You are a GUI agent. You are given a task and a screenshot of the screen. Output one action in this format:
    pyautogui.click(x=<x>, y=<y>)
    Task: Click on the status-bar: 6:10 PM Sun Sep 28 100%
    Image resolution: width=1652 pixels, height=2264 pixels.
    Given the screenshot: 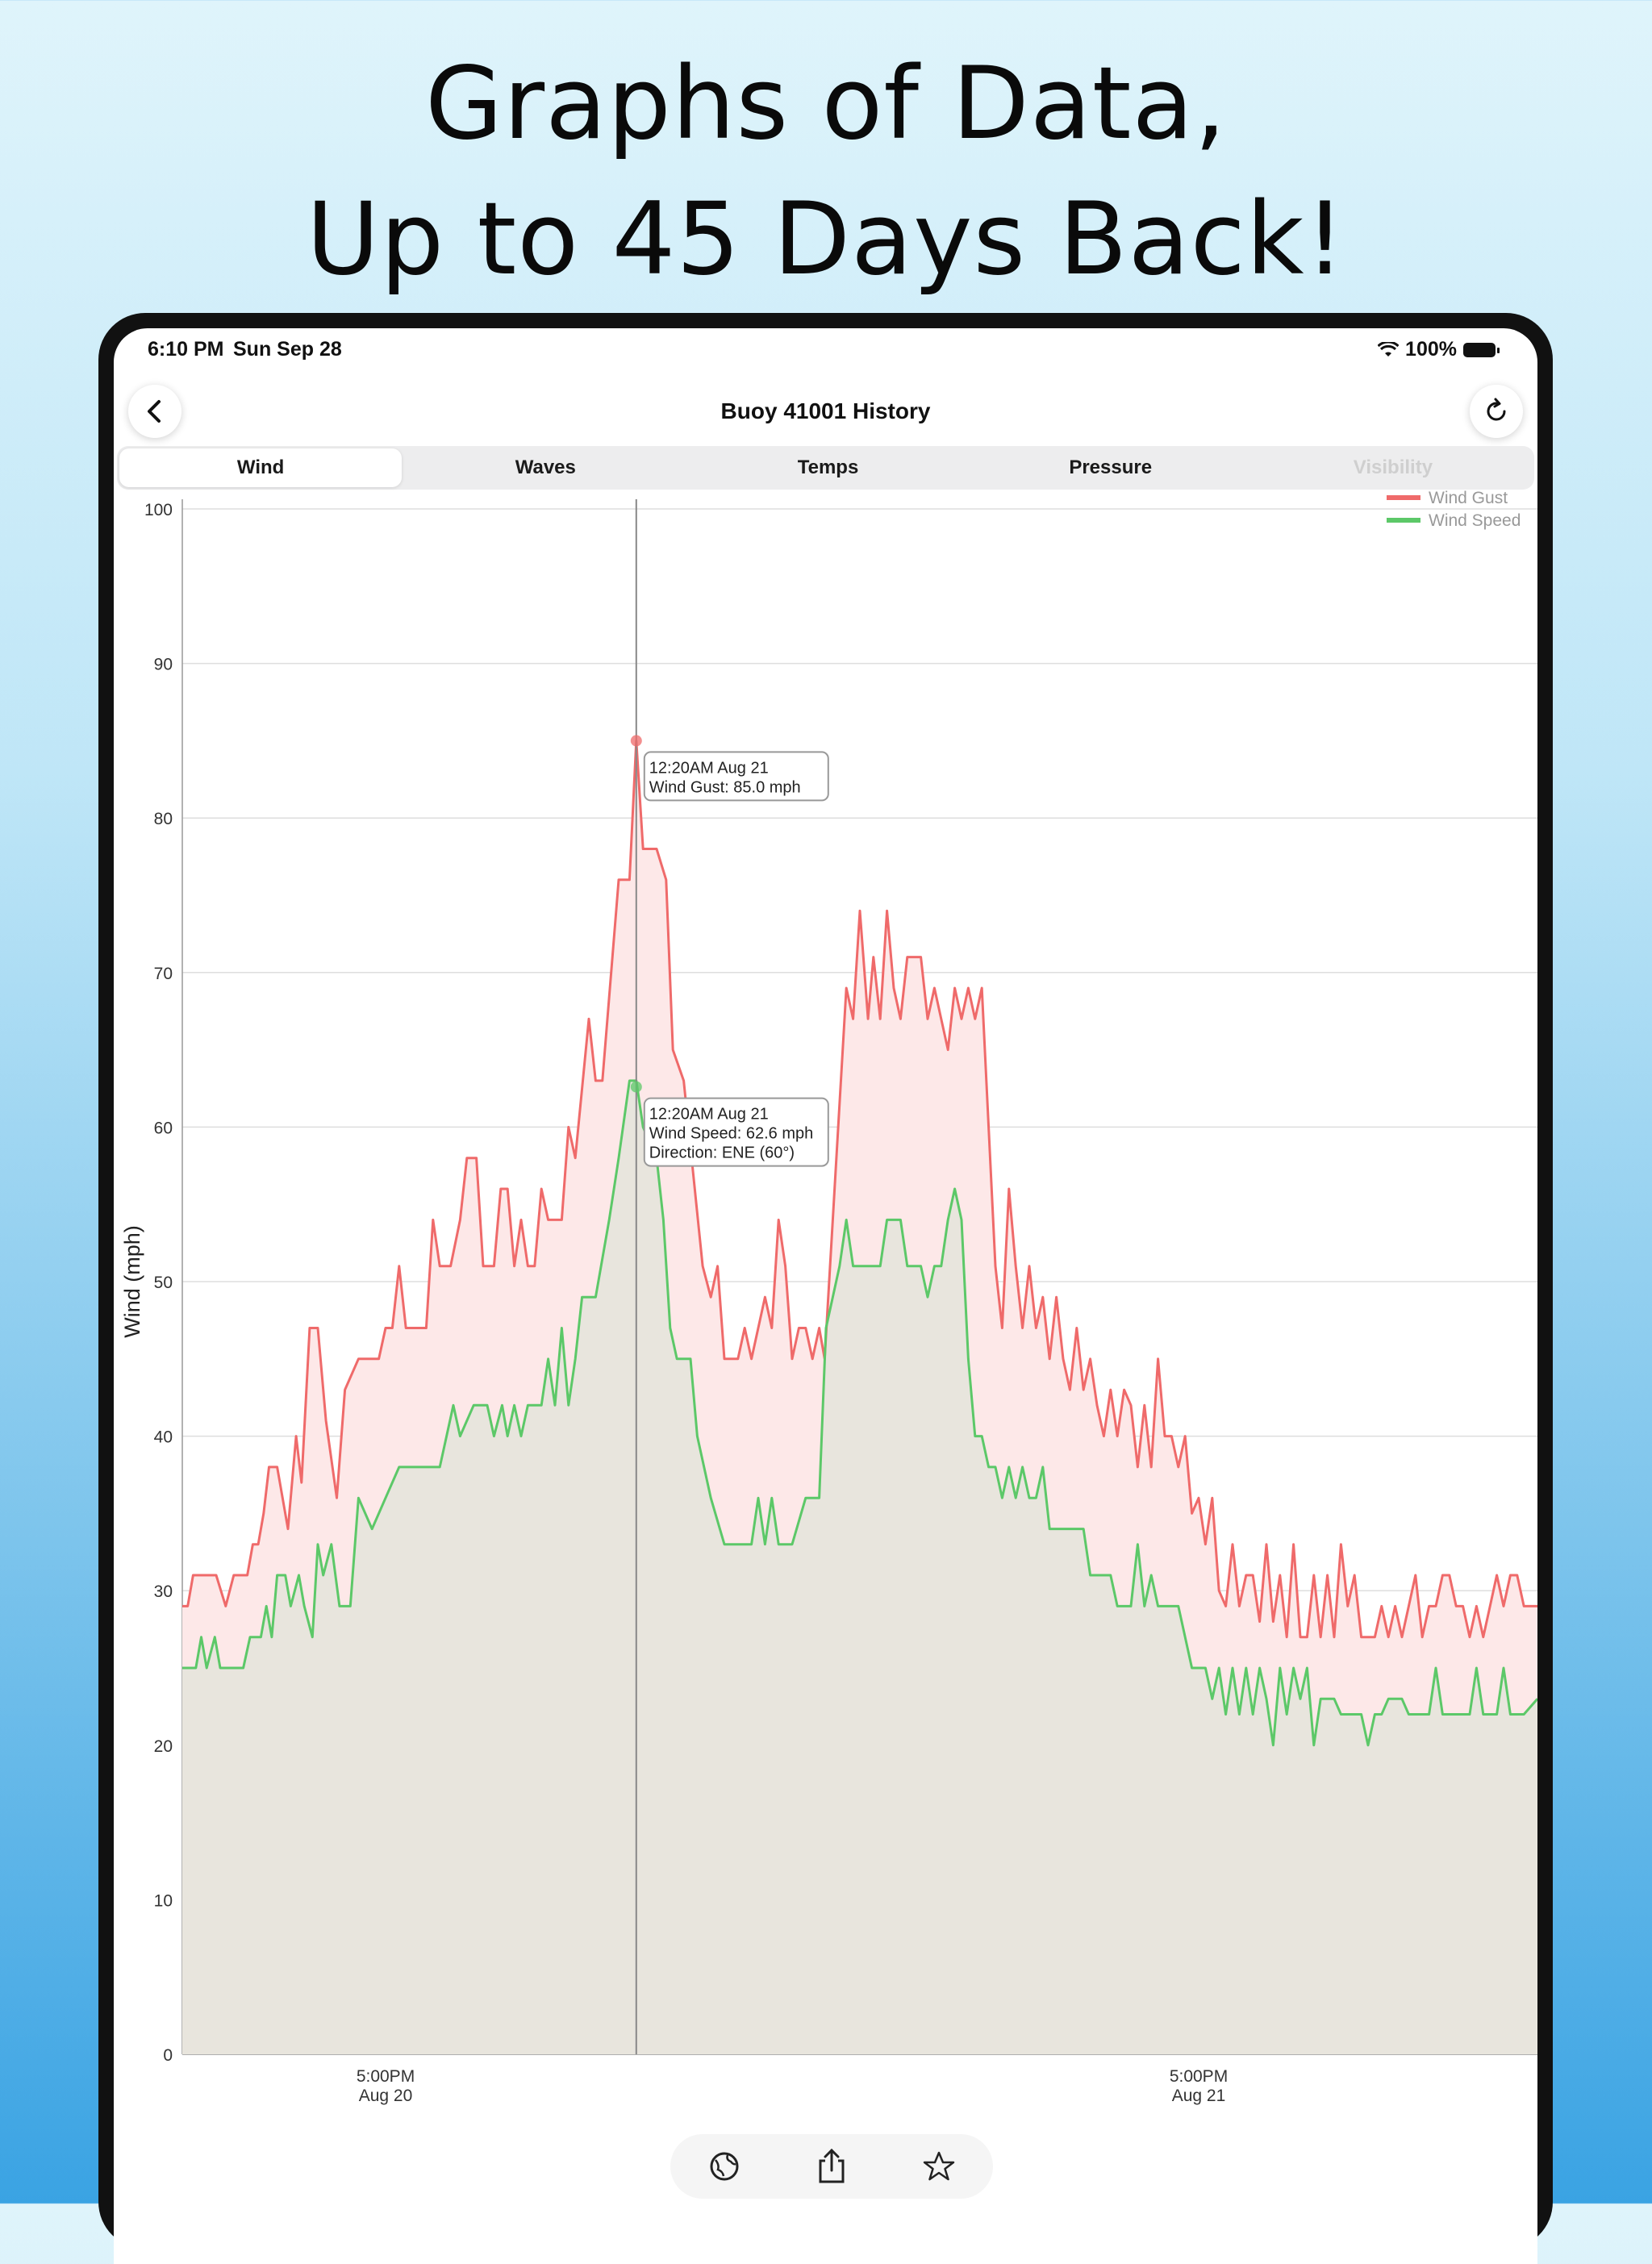 What is the action you would take?
    pyautogui.click(x=825, y=349)
    